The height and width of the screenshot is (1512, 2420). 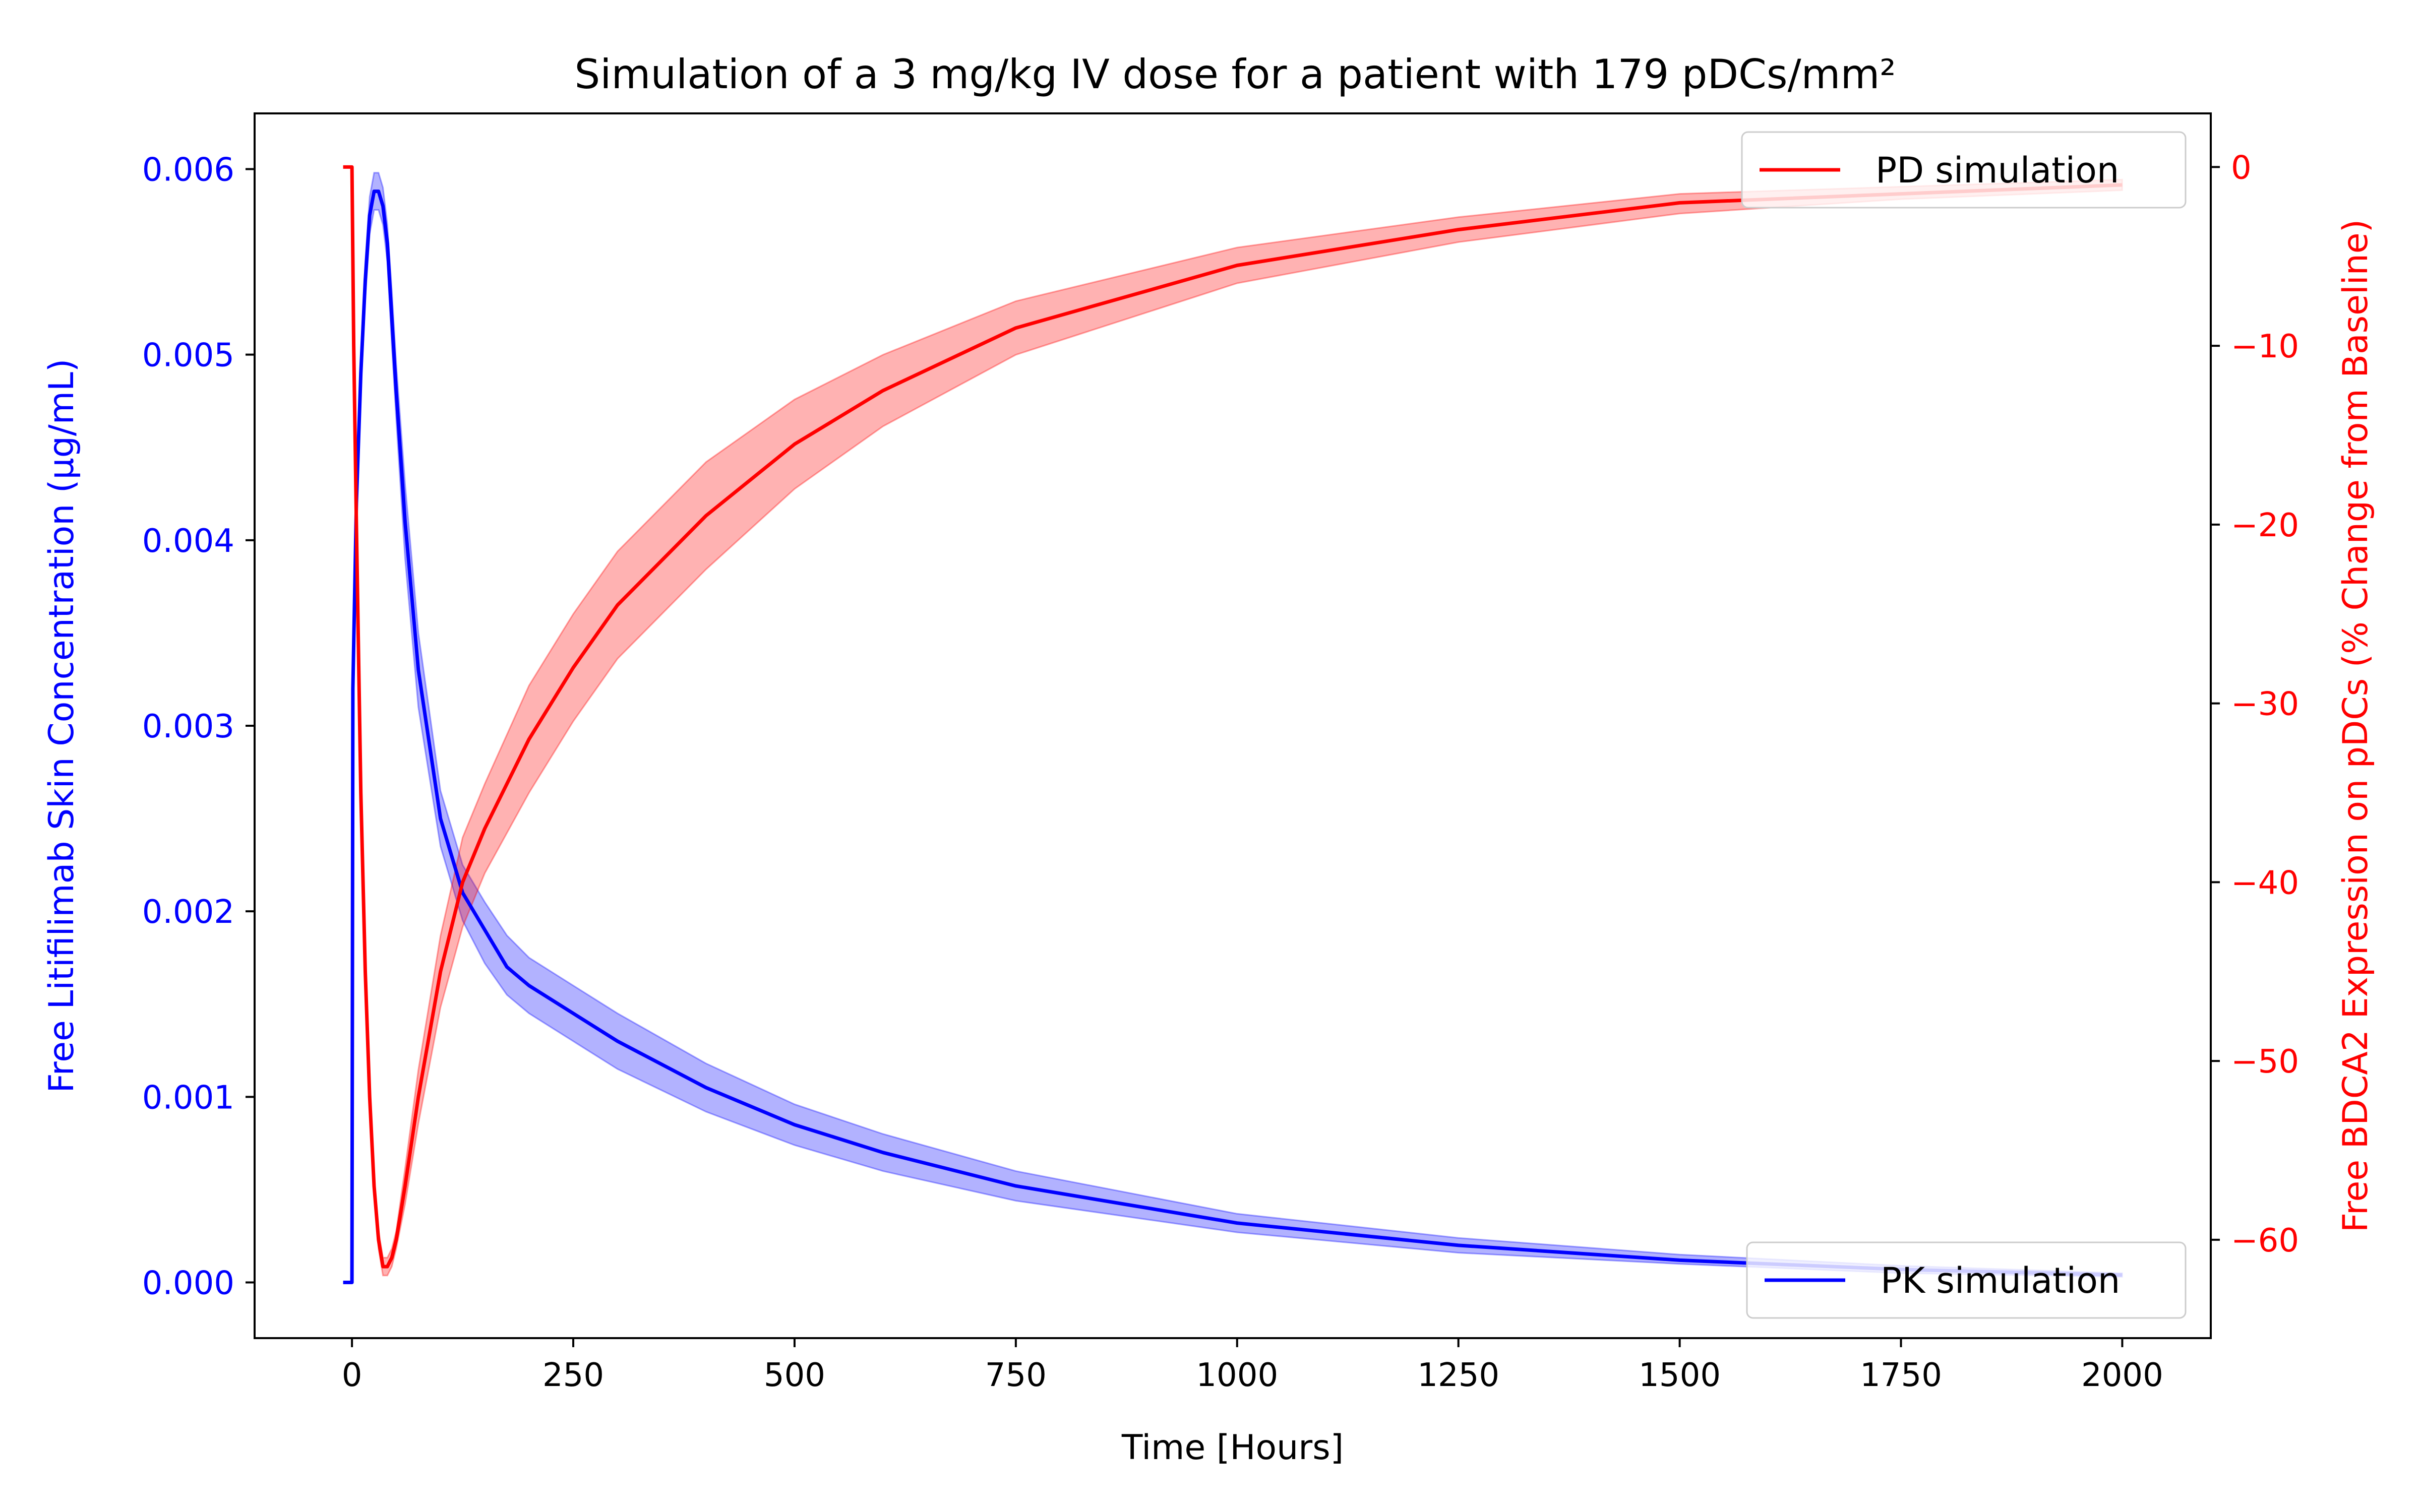 What do you see at coordinates (573, 1376) in the screenshot?
I see `x-tick-label: 250` at bounding box center [573, 1376].